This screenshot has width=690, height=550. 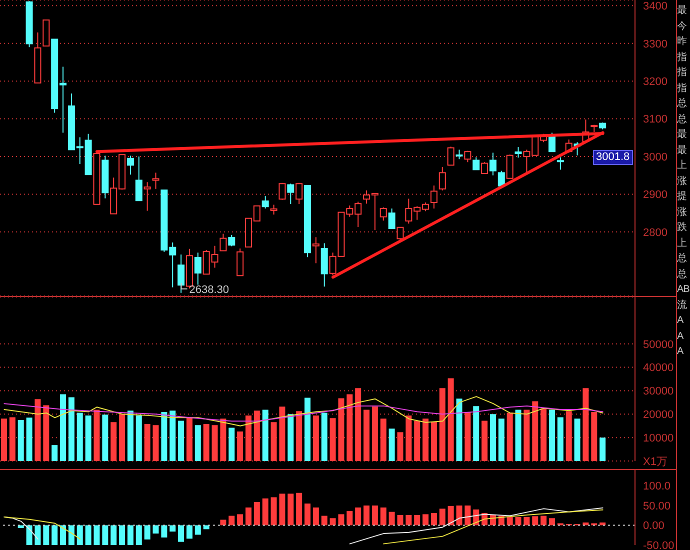 What do you see at coordinates (653, 526) in the screenshot?
I see `y-tick-label: 0.00` at bounding box center [653, 526].